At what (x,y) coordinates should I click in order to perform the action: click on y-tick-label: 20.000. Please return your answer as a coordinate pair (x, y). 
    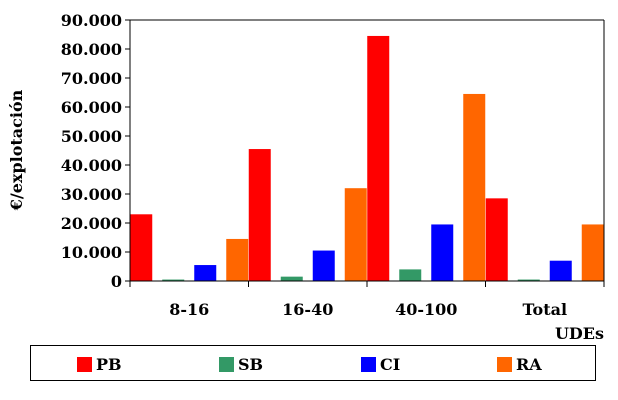
    Looking at the image, I should click on (91, 223).